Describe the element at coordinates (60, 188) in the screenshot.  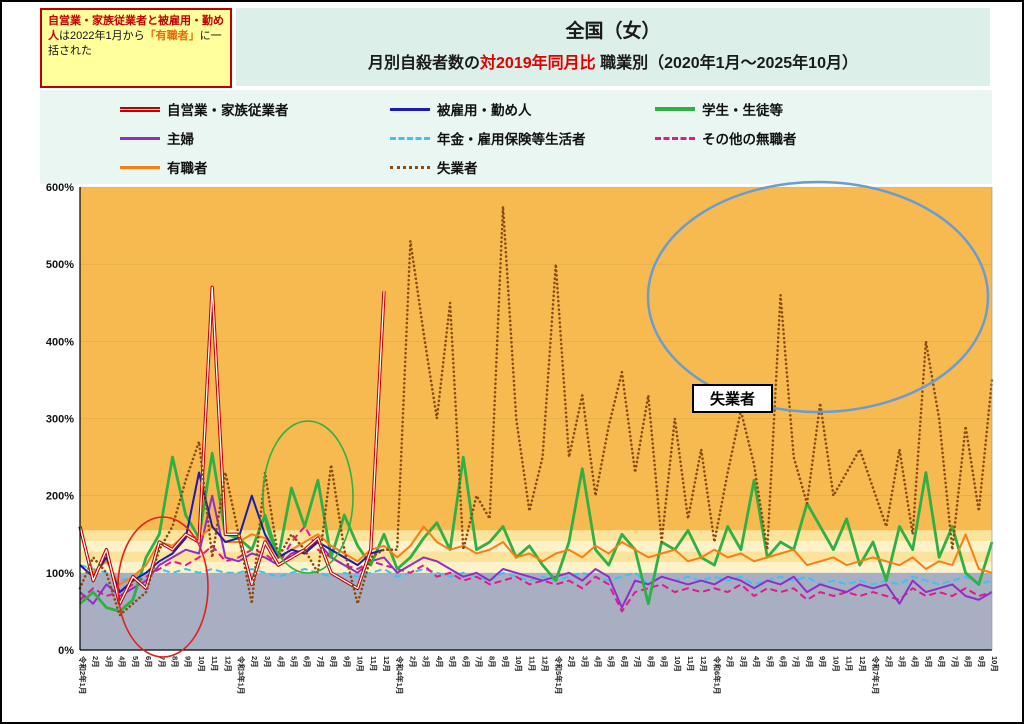
I see `y-tick-label: 600%` at that location.